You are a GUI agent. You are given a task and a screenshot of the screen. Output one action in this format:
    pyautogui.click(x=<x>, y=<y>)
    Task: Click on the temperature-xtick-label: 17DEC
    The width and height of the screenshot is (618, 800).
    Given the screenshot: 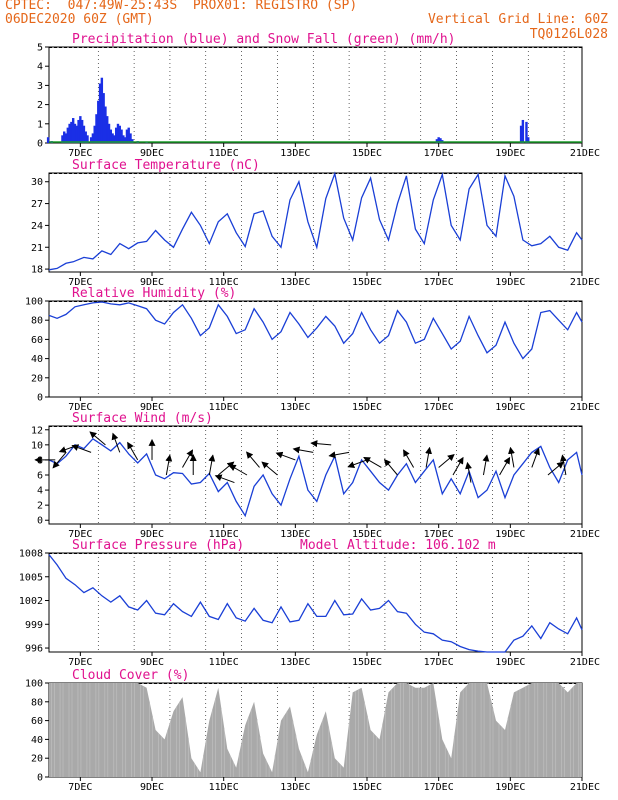 What is the action you would take?
    pyautogui.click(x=439, y=282)
    